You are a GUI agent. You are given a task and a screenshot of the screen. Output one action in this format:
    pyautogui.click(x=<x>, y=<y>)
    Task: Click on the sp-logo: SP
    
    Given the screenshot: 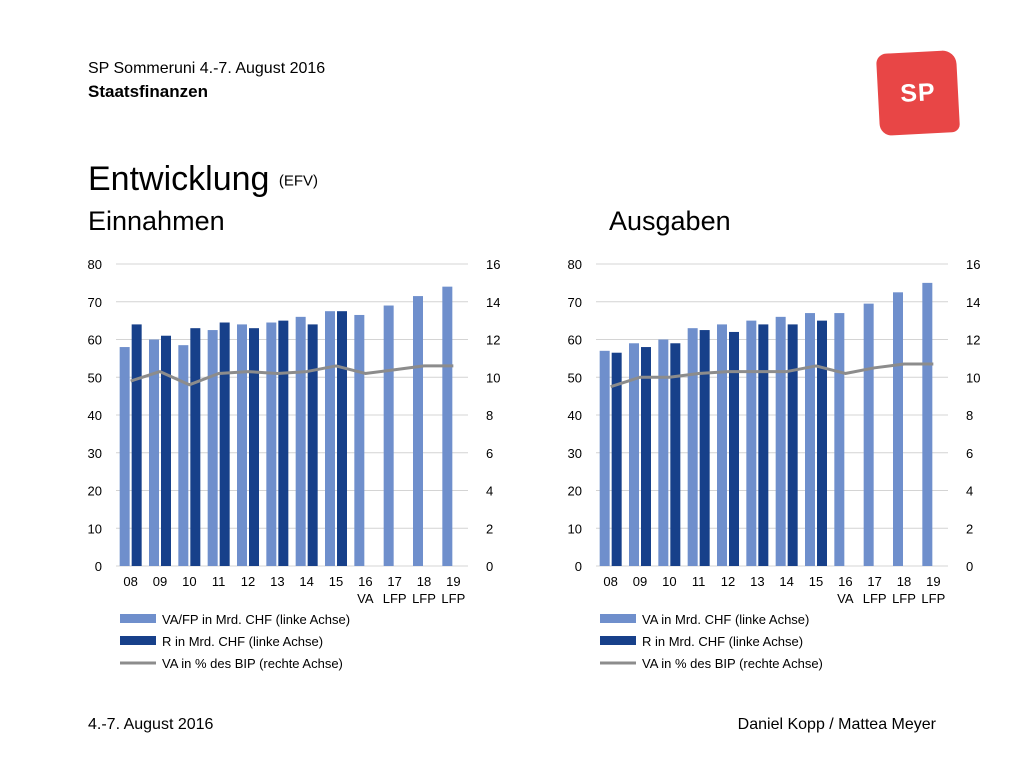 What is the action you would take?
    pyautogui.click(x=918, y=93)
    